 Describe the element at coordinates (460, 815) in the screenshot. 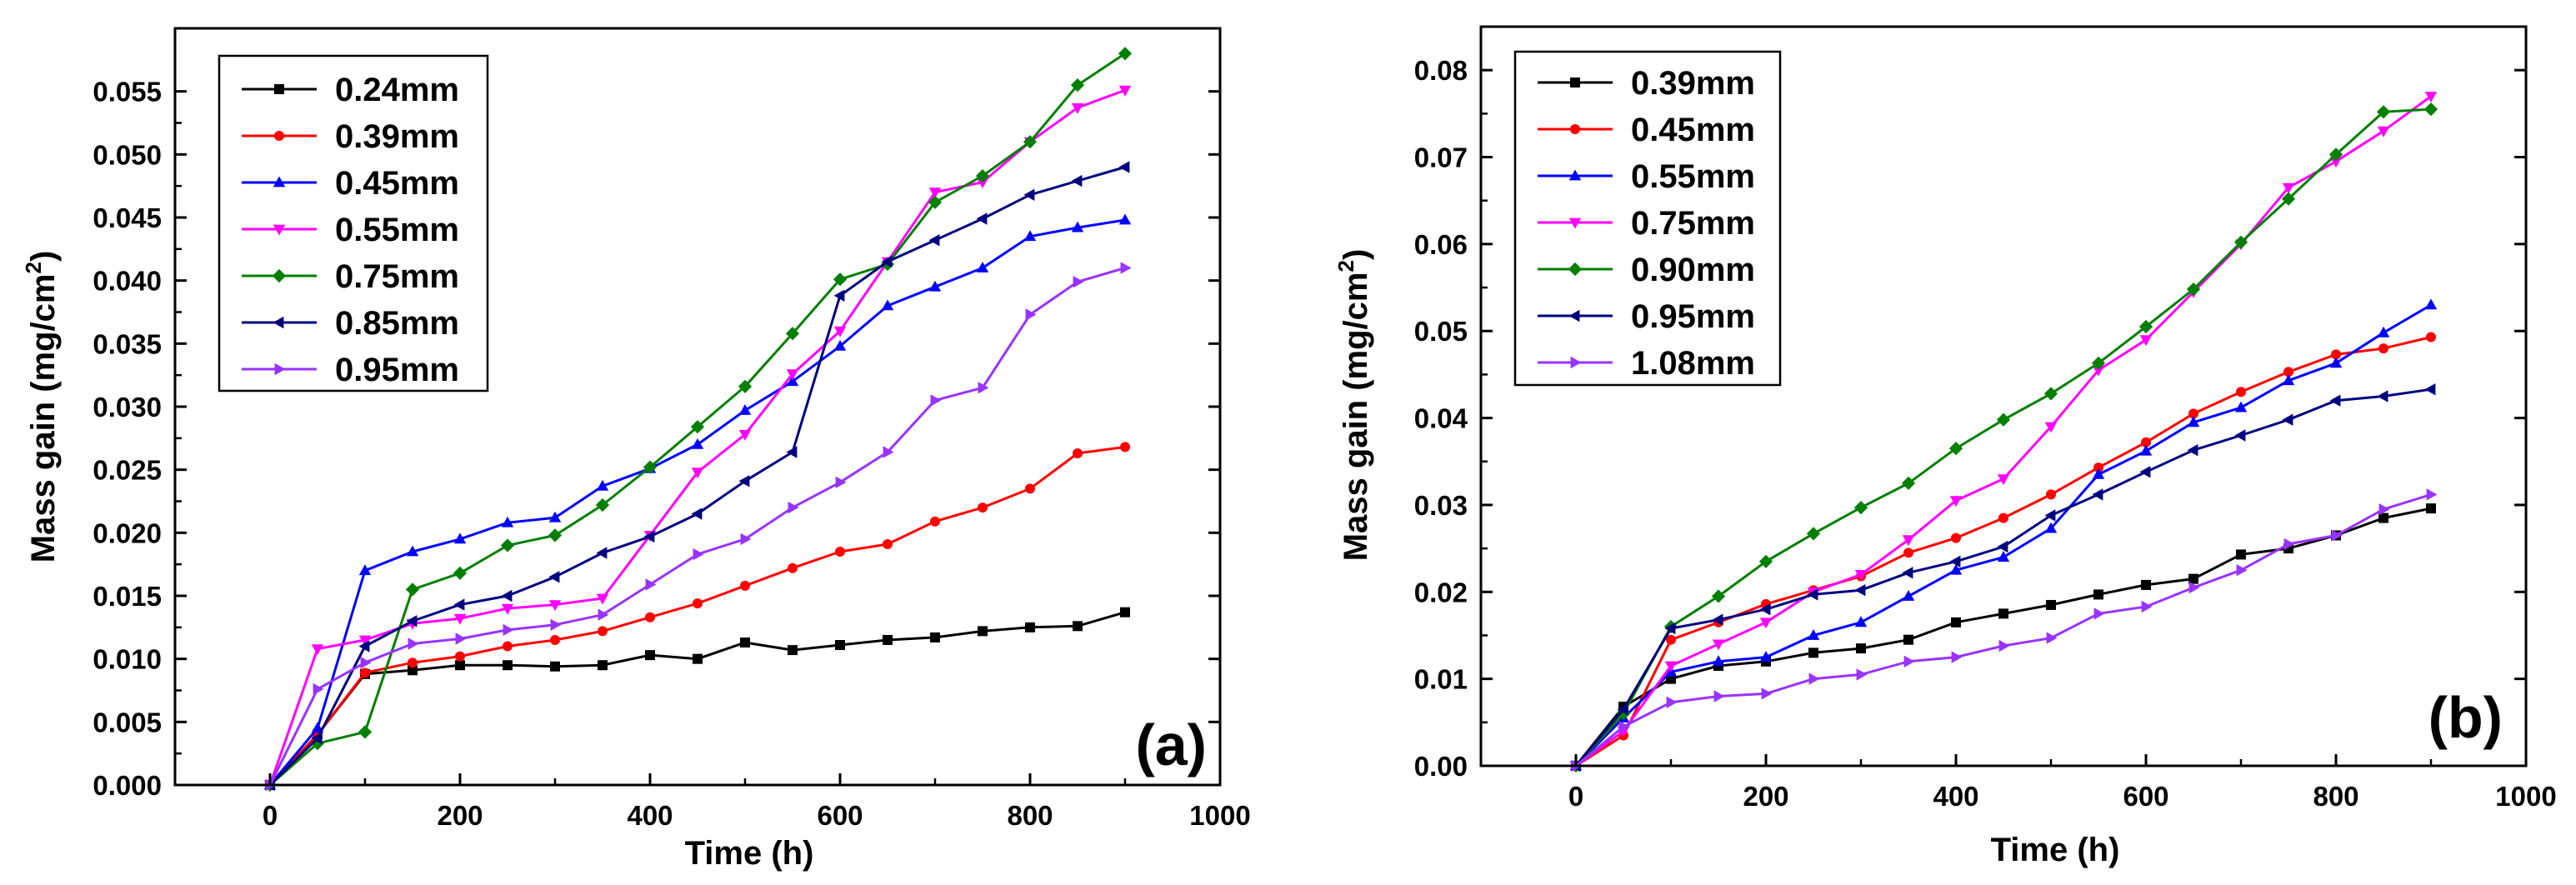

I see `x-tick-label: 200` at that location.